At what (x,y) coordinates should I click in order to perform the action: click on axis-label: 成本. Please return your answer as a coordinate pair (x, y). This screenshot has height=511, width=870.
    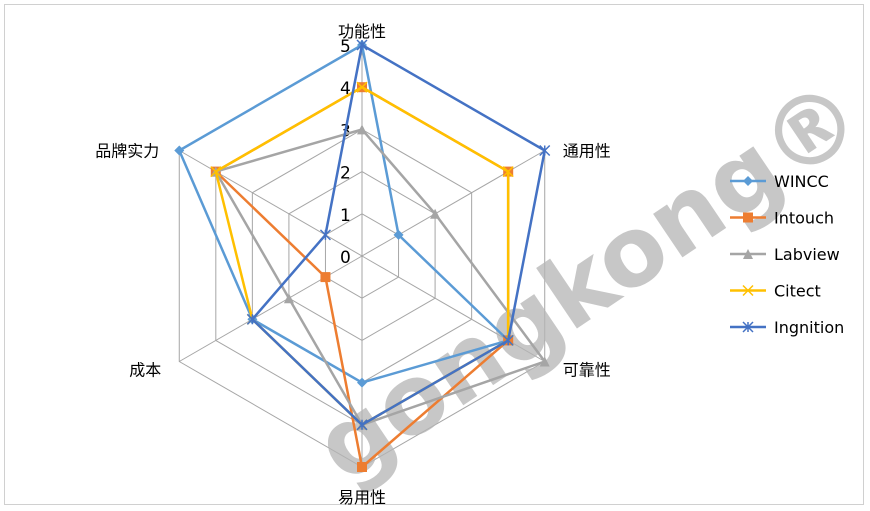
    Looking at the image, I should click on (145, 370).